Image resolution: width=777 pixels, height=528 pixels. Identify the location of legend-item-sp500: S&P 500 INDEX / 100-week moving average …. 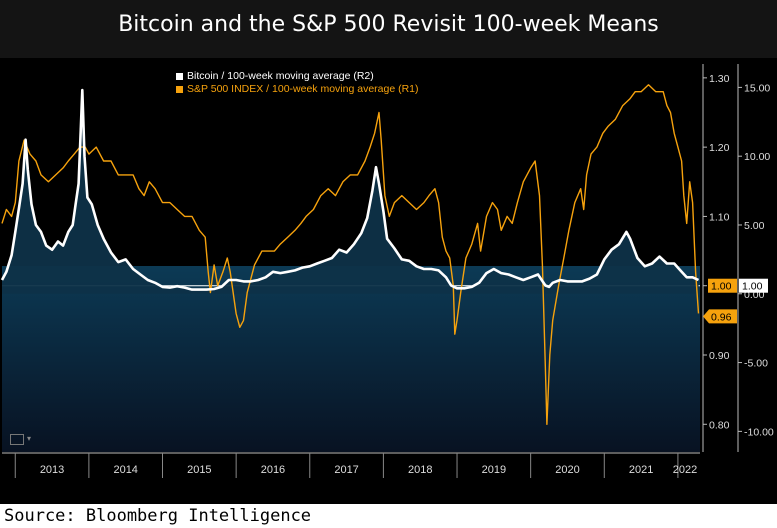
(297, 89).